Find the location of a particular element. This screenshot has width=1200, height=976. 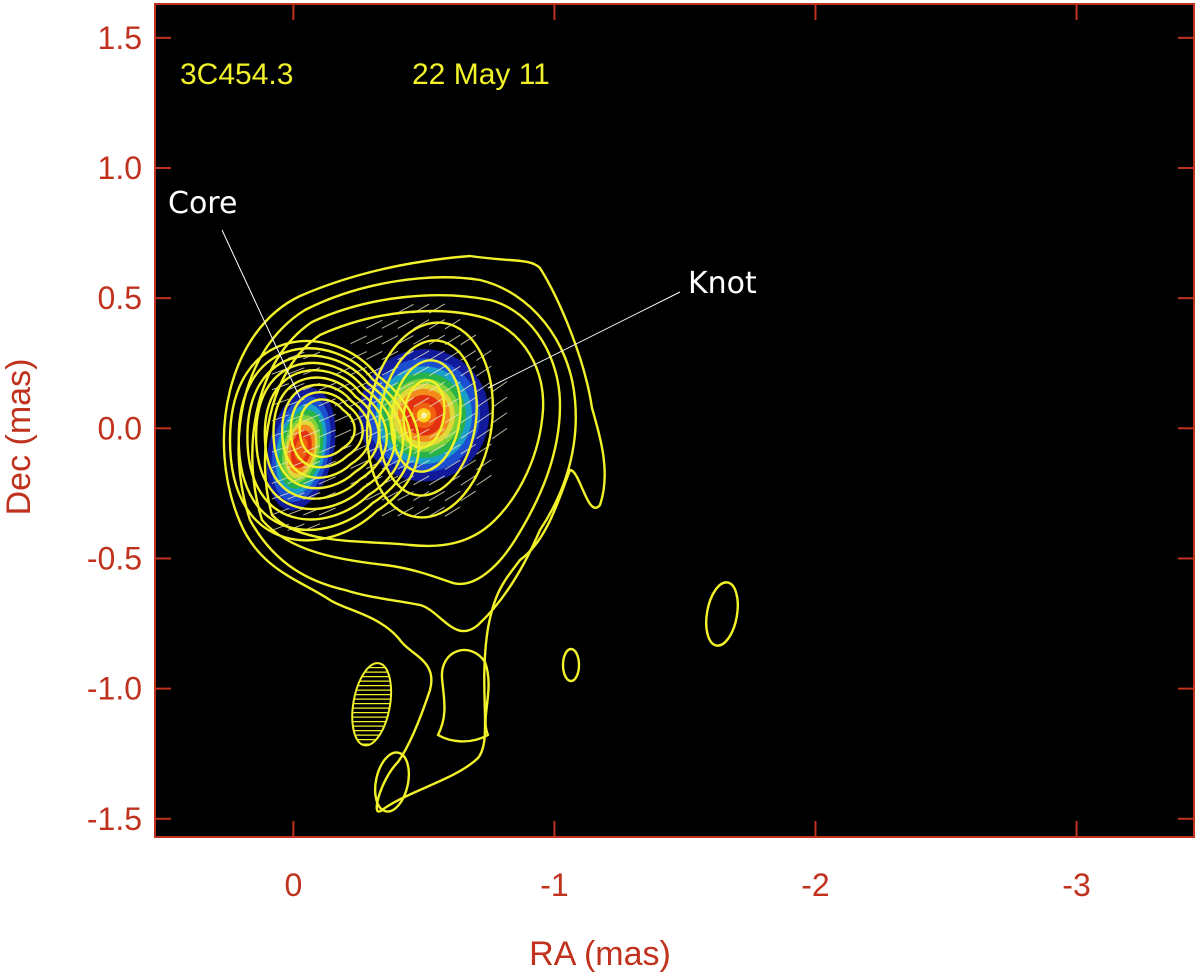

y-tick-label: -1.5 is located at coordinates (114, 819).